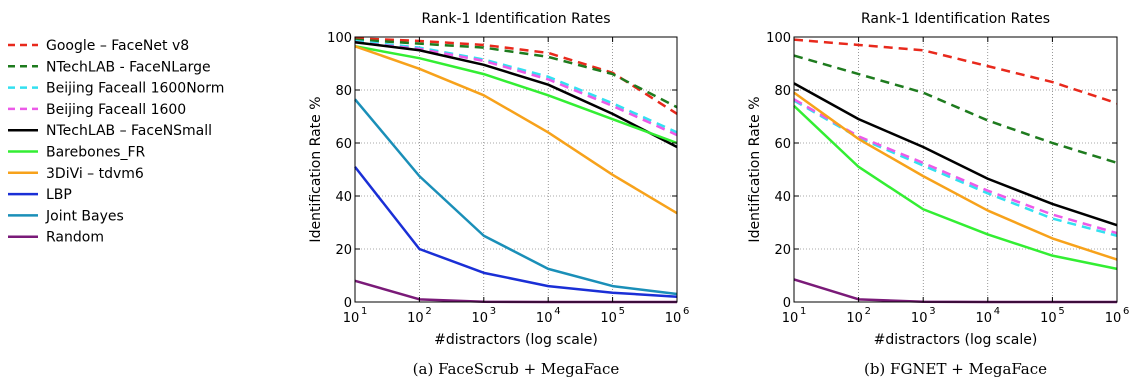  What do you see at coordinates (516, 369) in the screenshot?
I see `figure-caption: (a) FaceScrub + MegaFace` at bounding box center [516, 369].